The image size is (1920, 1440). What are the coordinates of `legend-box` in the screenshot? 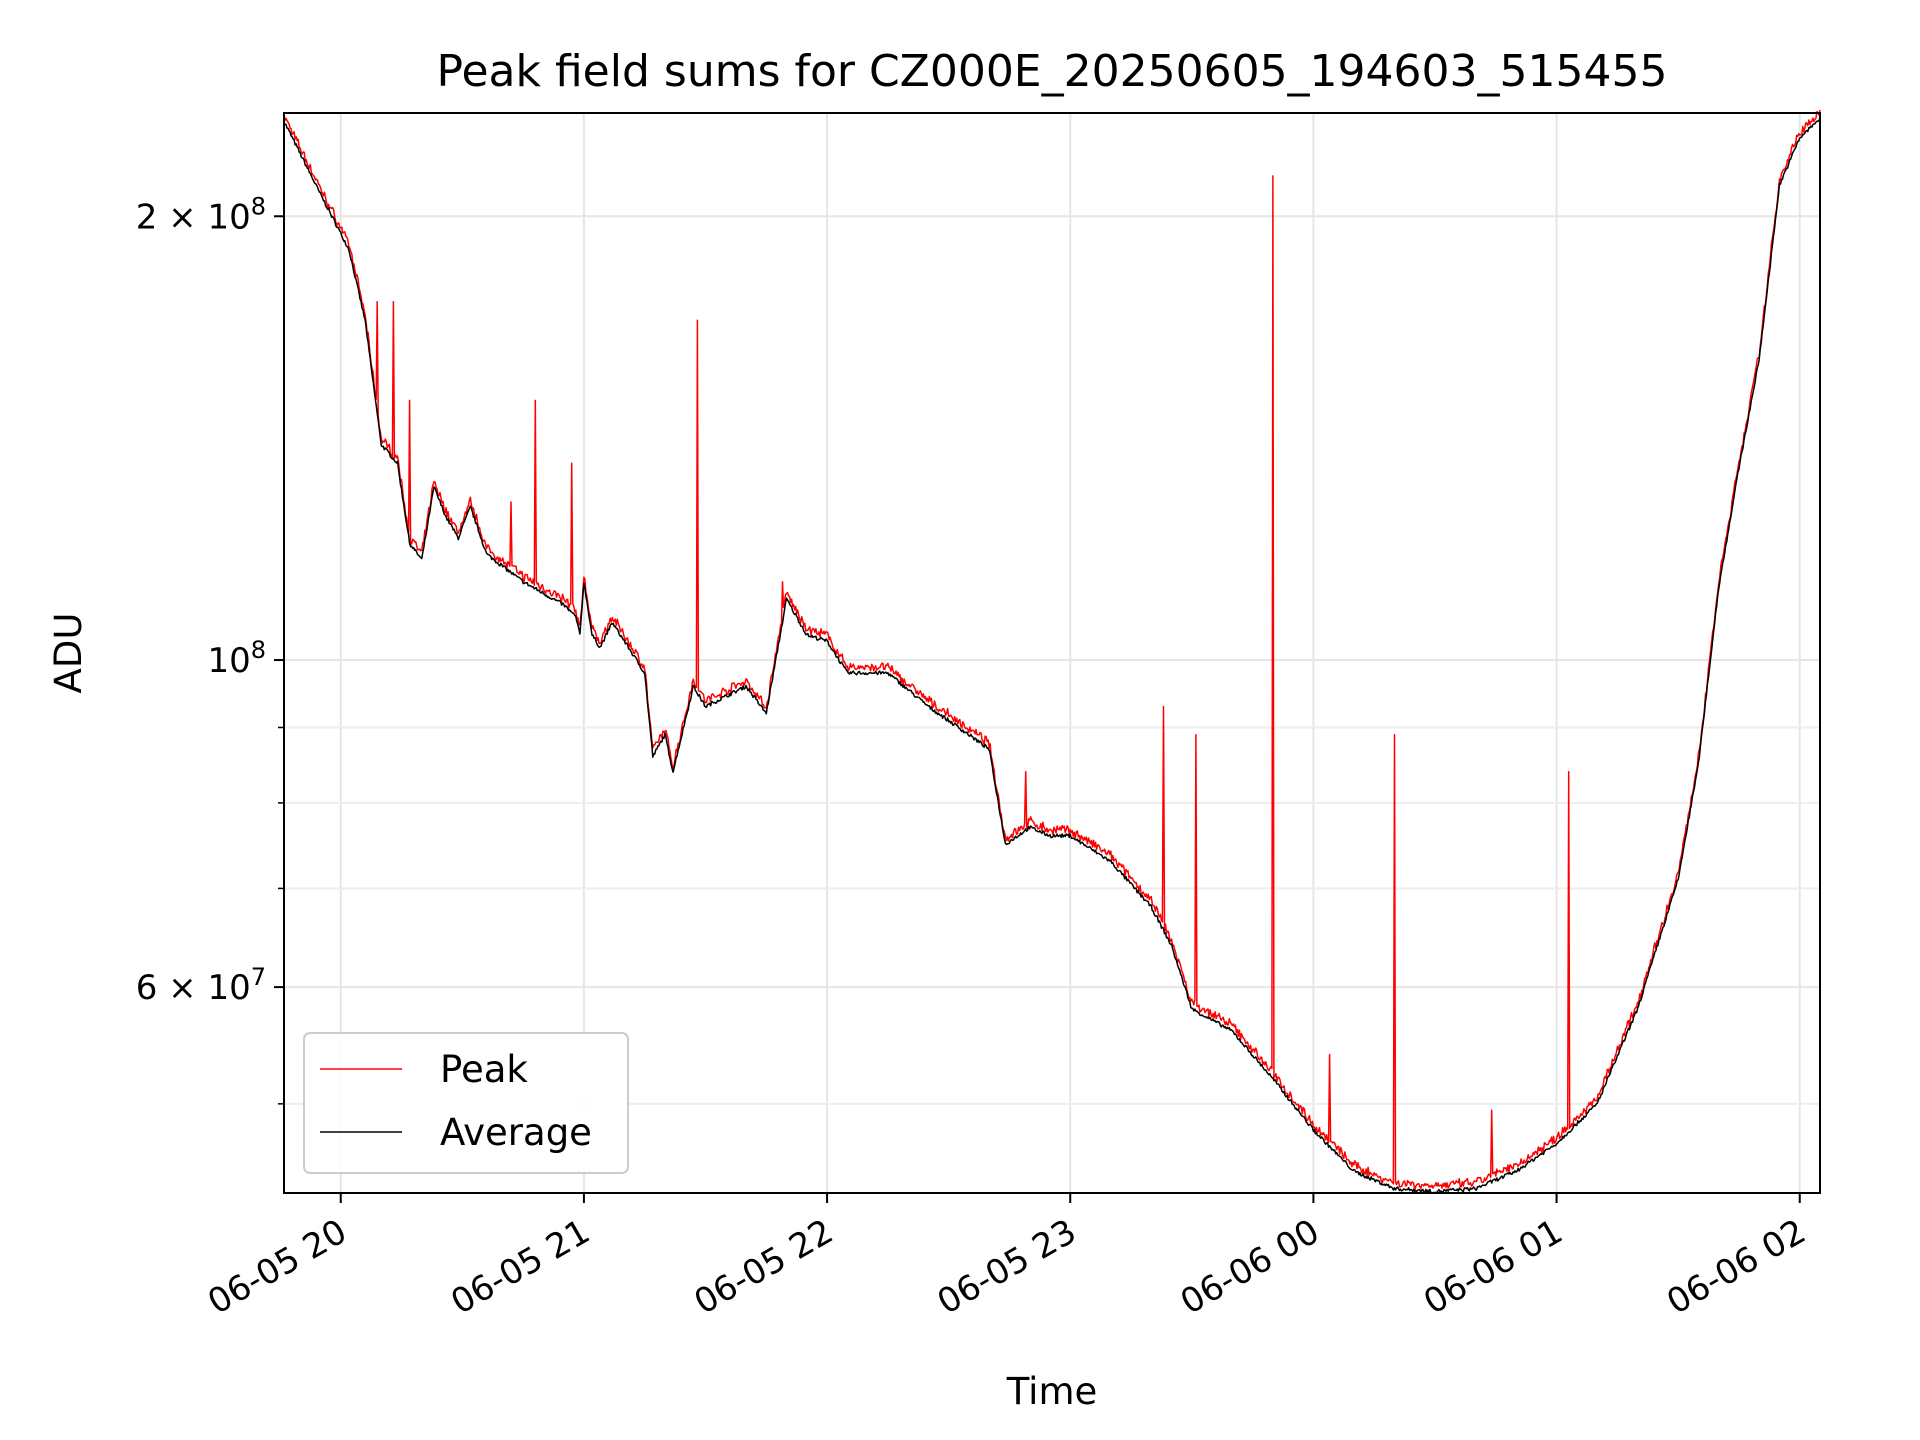 It's located at (466, 1103).